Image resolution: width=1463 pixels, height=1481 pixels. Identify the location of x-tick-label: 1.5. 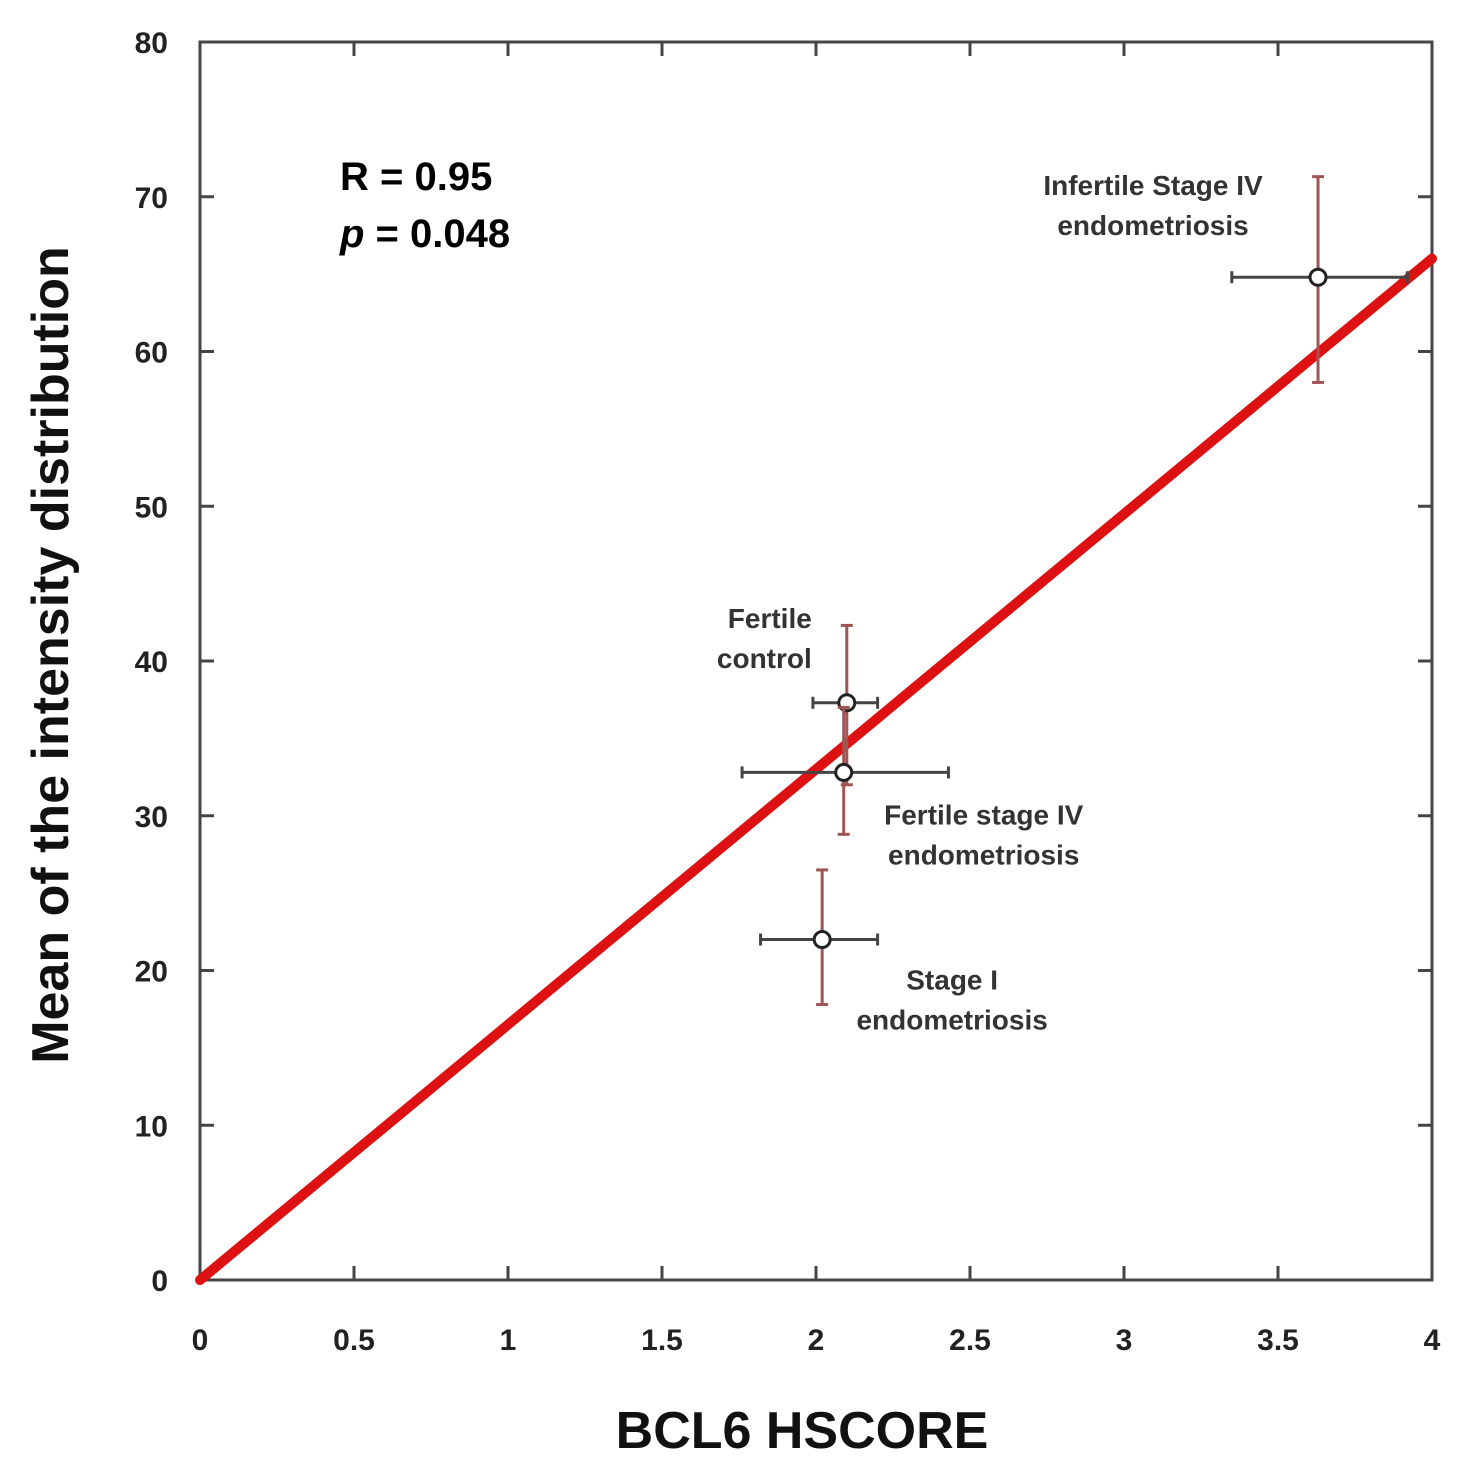
(662, 1340).